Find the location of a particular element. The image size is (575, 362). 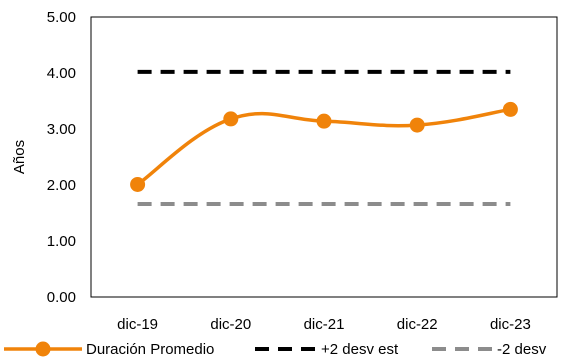

x-tick-label: dic-21 is located at coordinates (324, 324).